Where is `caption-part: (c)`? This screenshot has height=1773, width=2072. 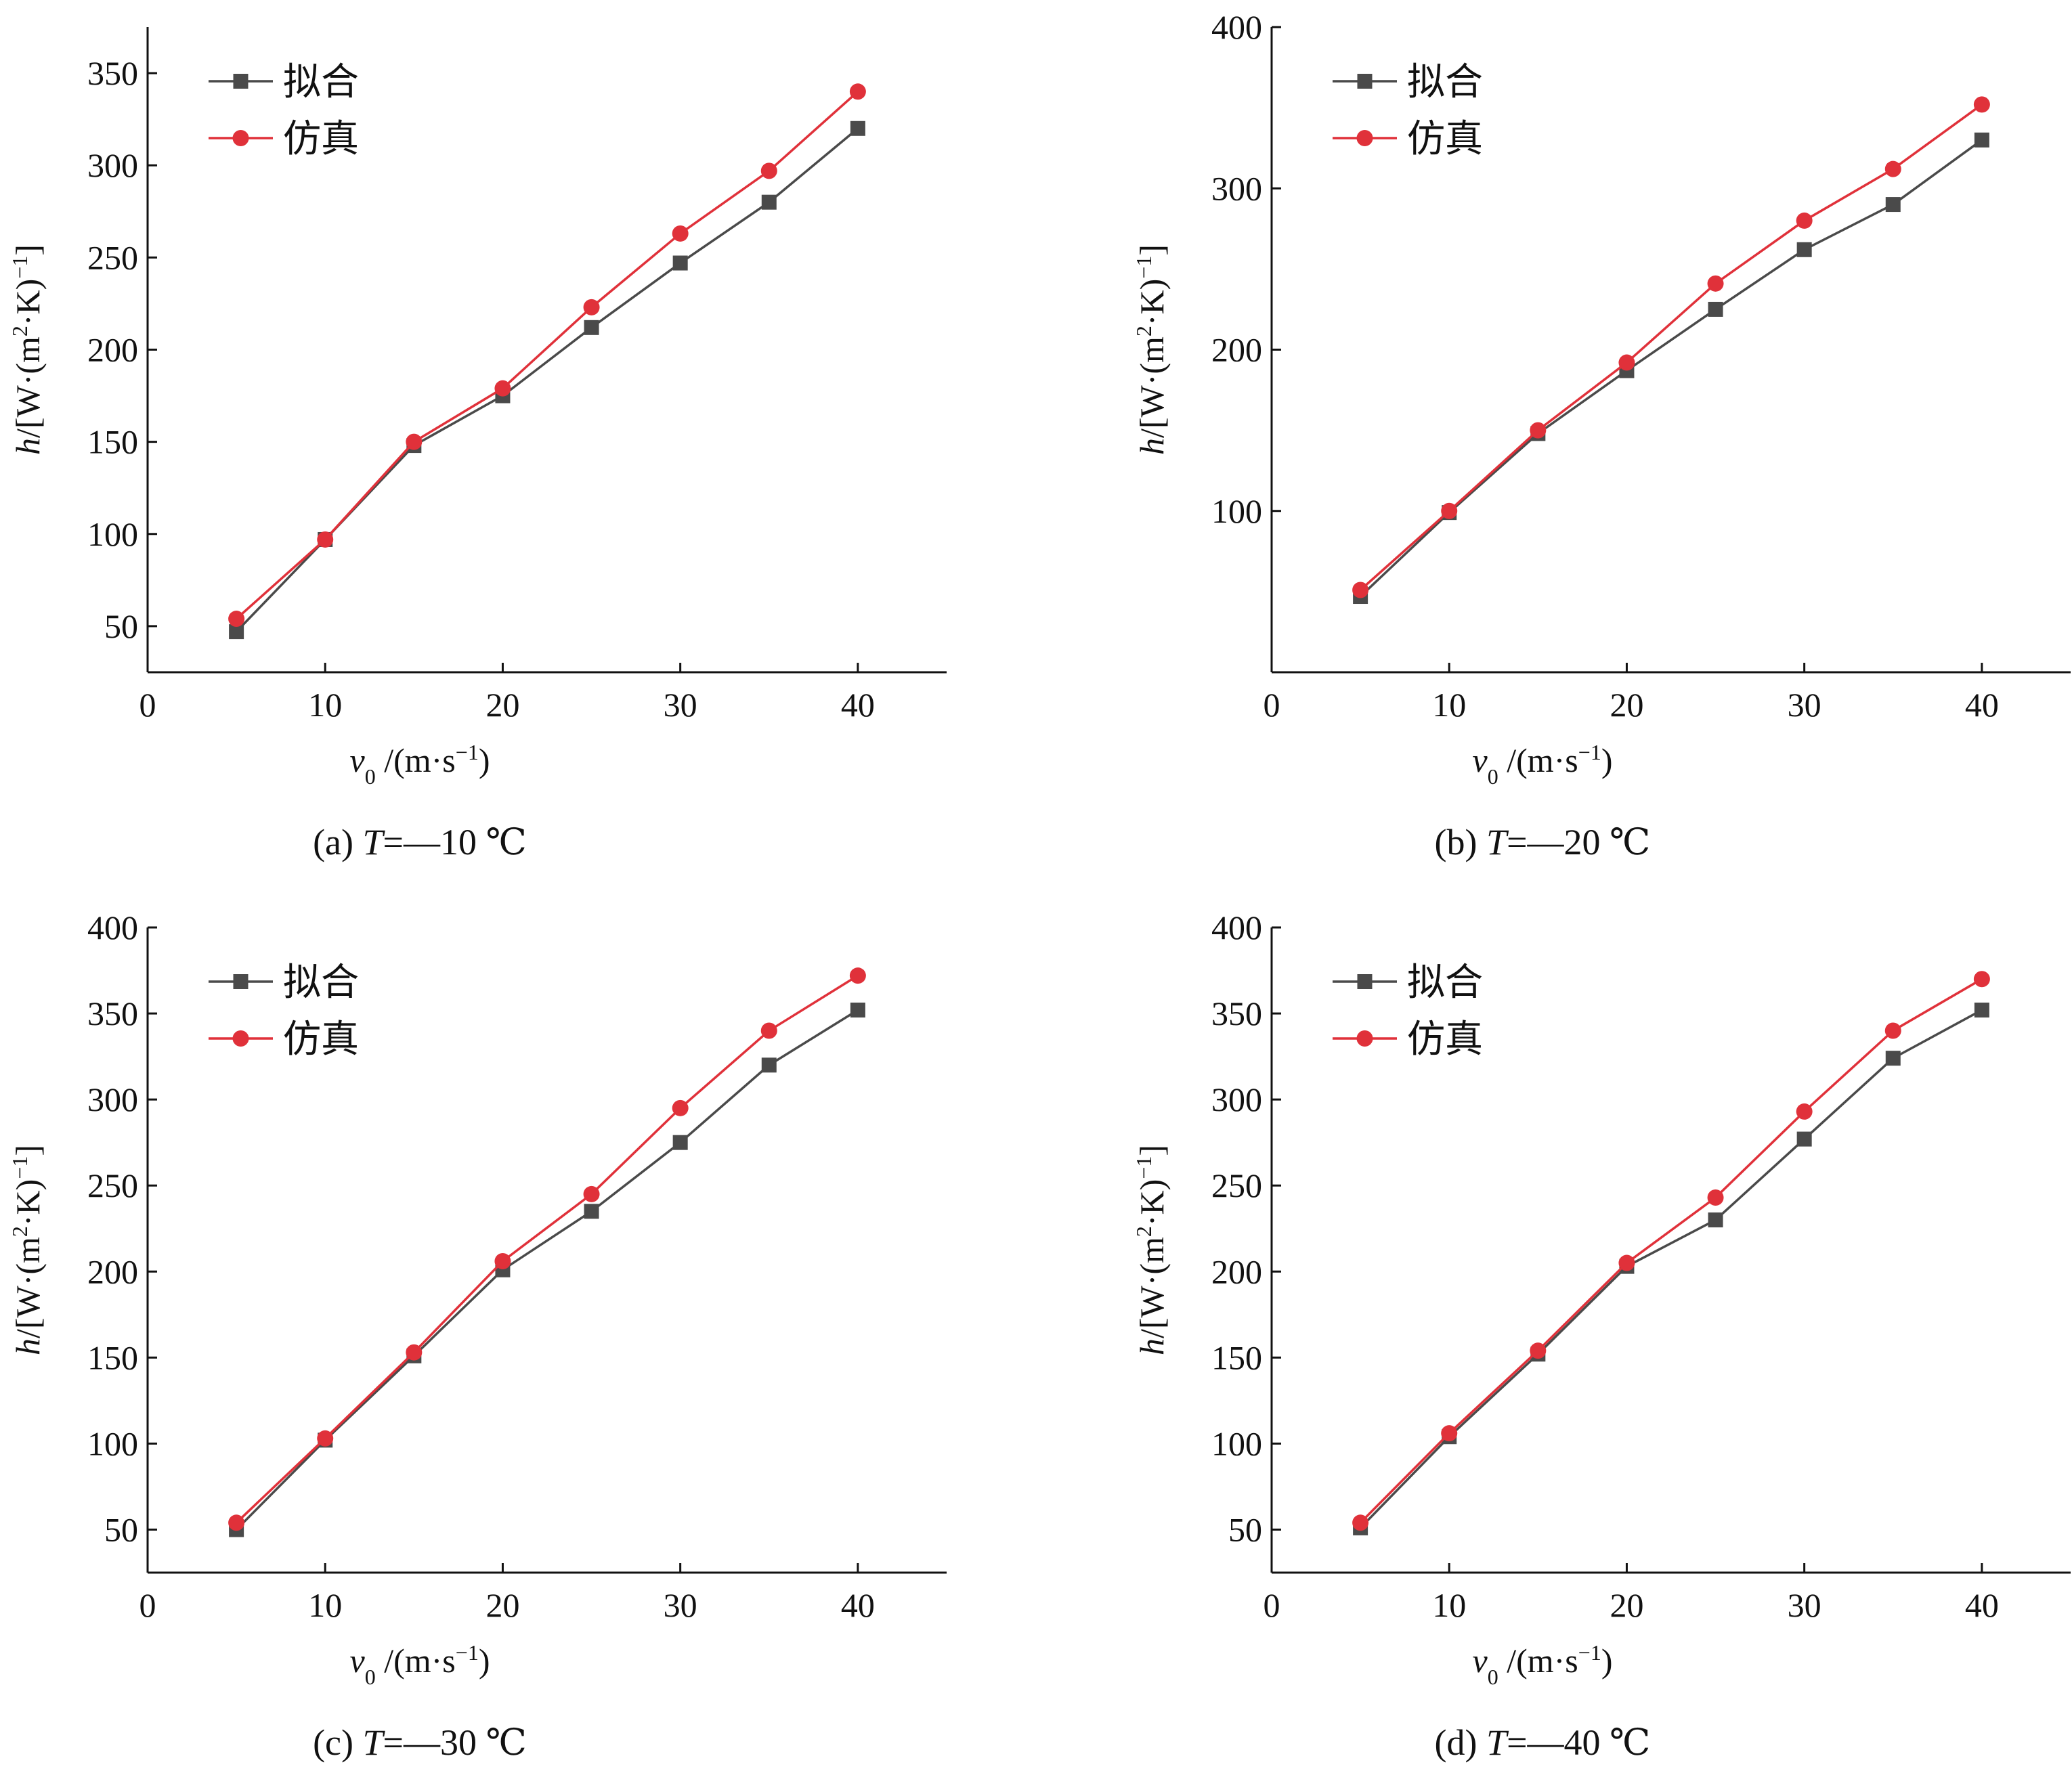 caption-part: (c) is located at coordinates (338, 1743).